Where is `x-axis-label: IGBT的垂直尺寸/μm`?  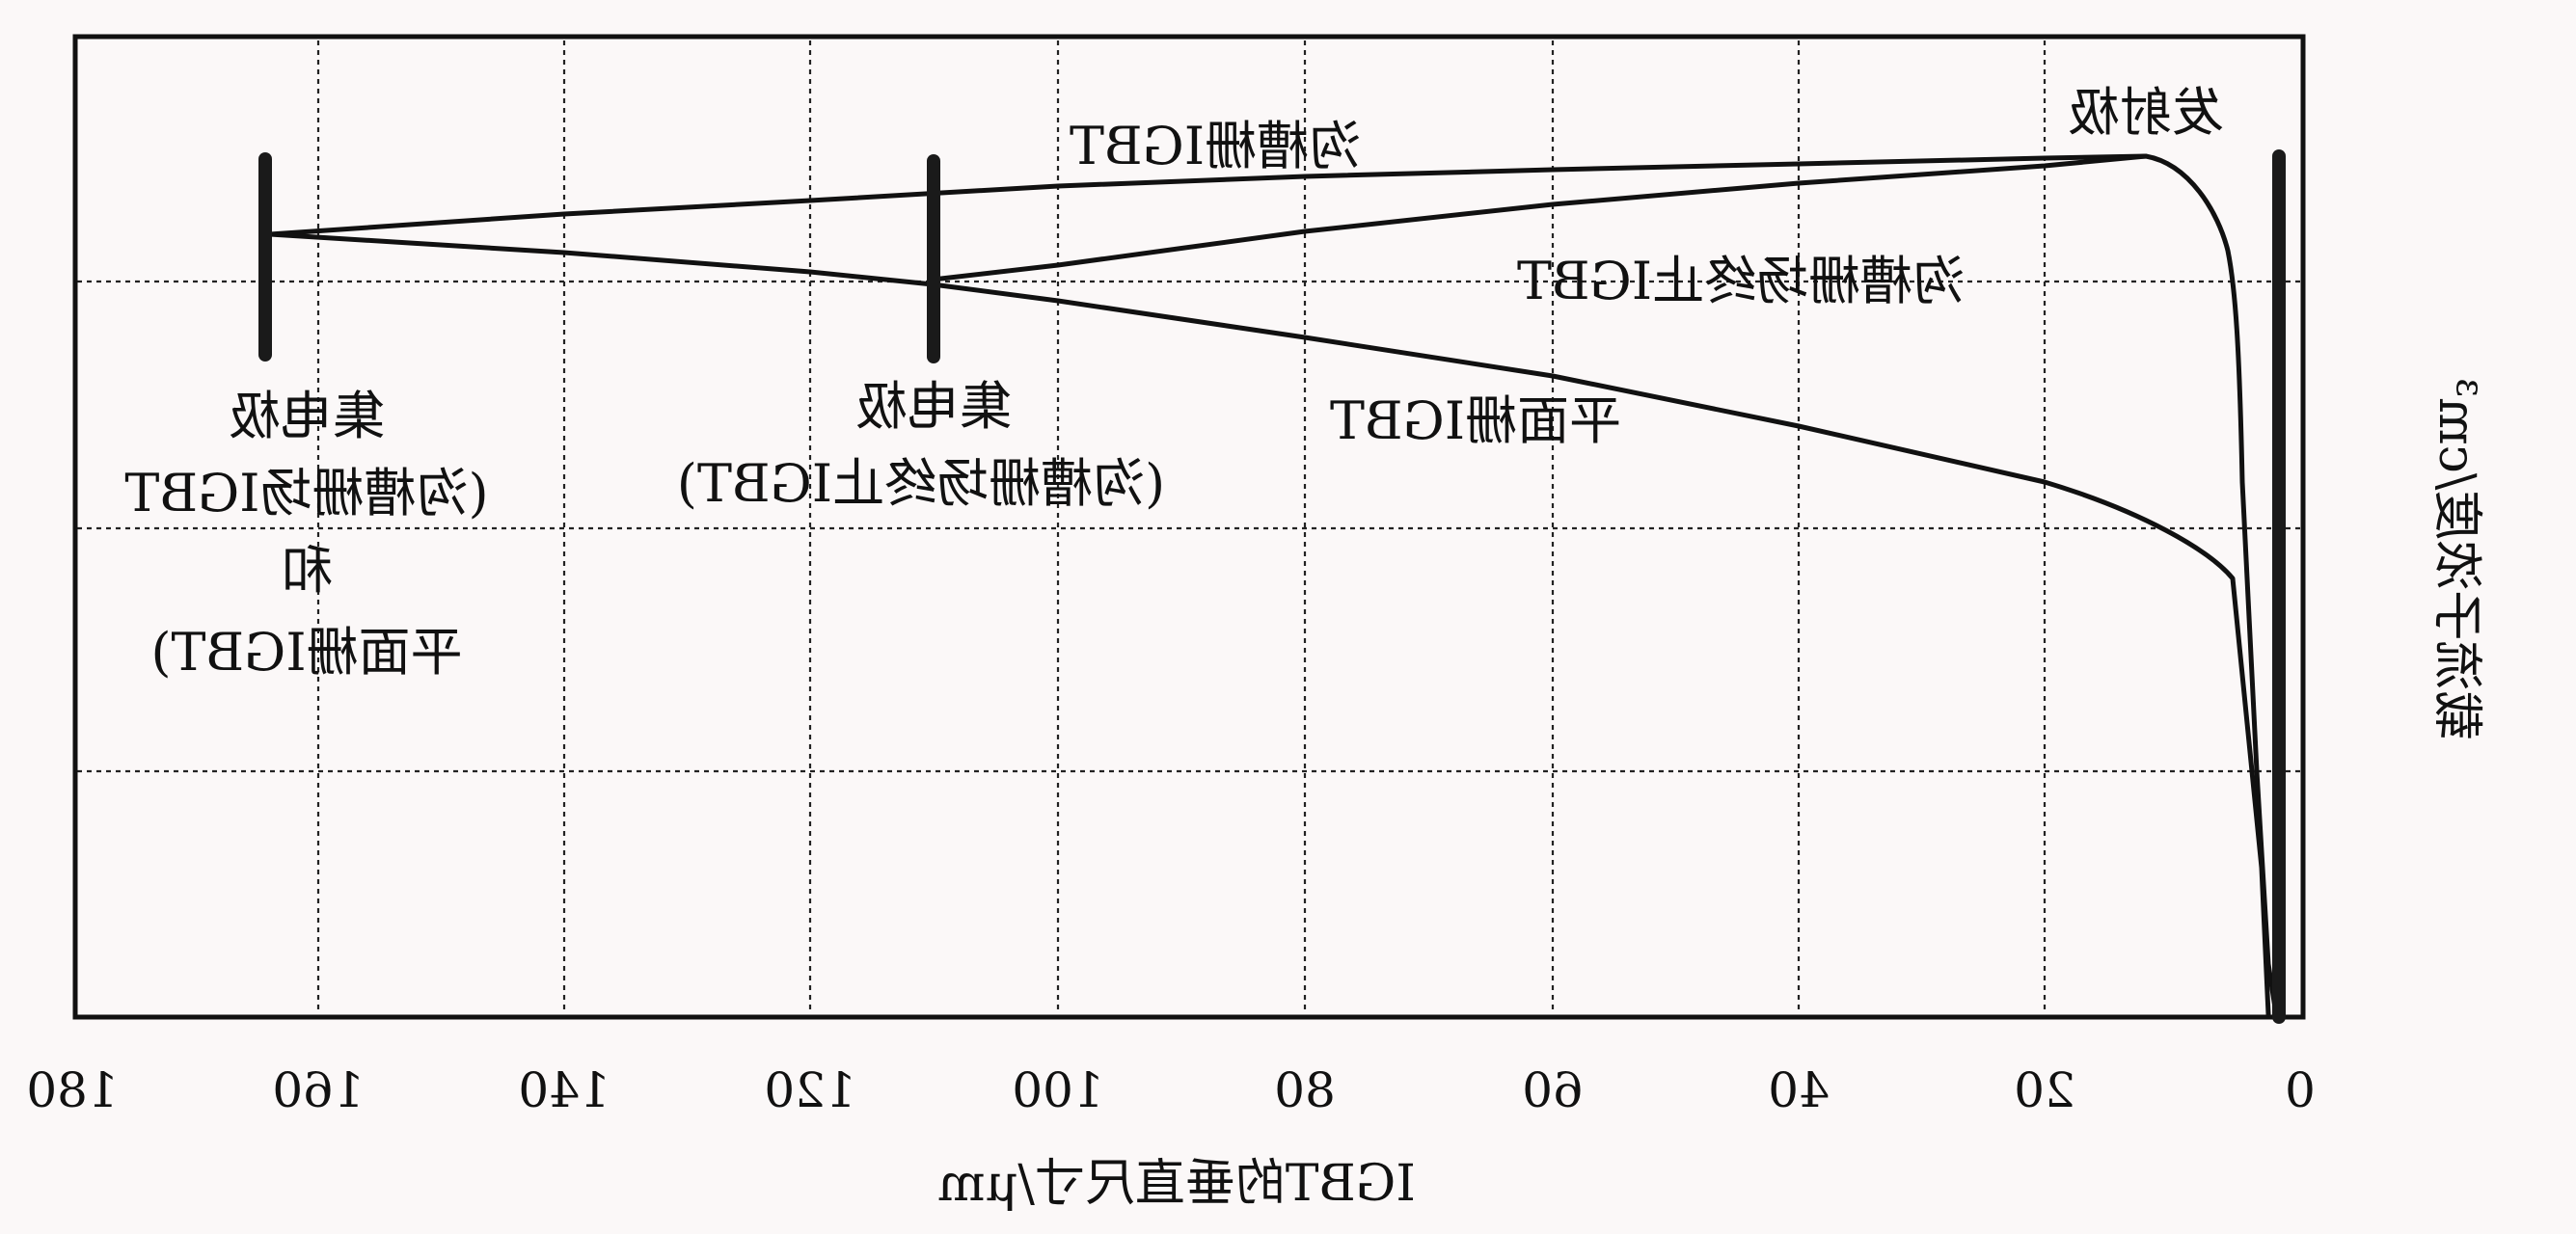 x-axis-label: IGBT的垂直尺寸/μm is located at coordinates (1176, 1184).